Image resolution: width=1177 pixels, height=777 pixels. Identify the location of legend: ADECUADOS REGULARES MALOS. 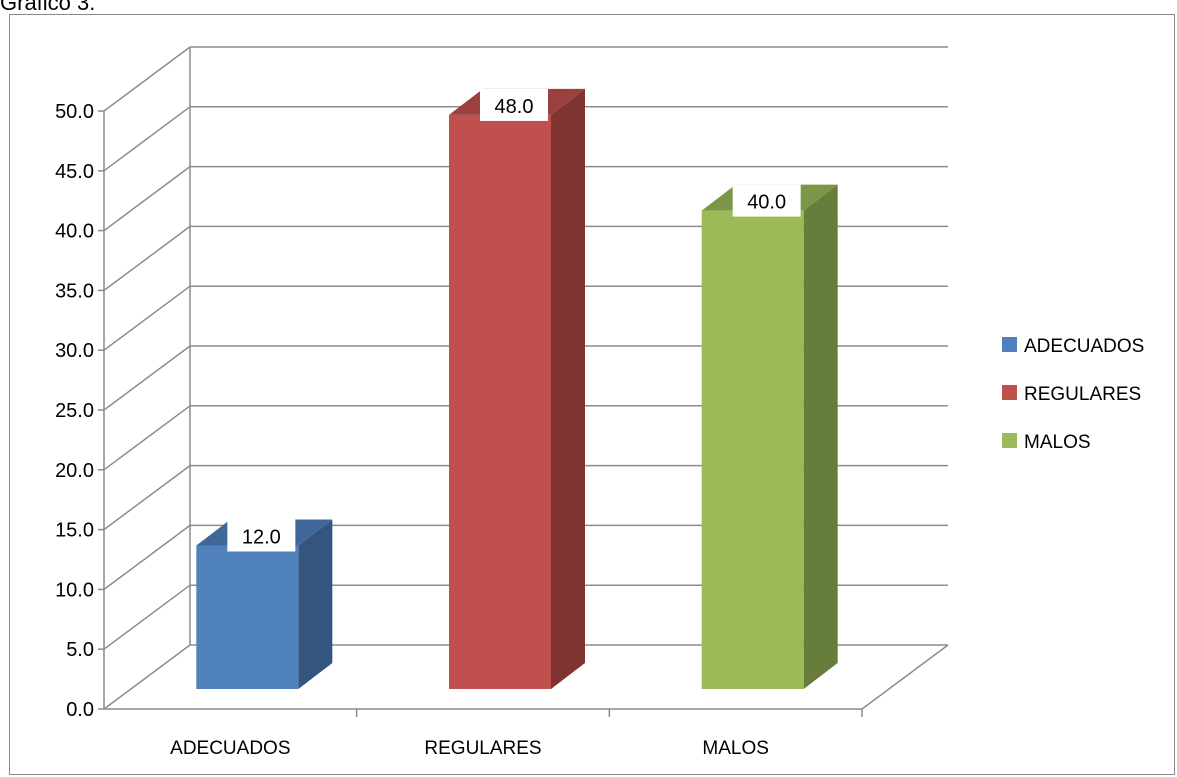
(1073, 394).